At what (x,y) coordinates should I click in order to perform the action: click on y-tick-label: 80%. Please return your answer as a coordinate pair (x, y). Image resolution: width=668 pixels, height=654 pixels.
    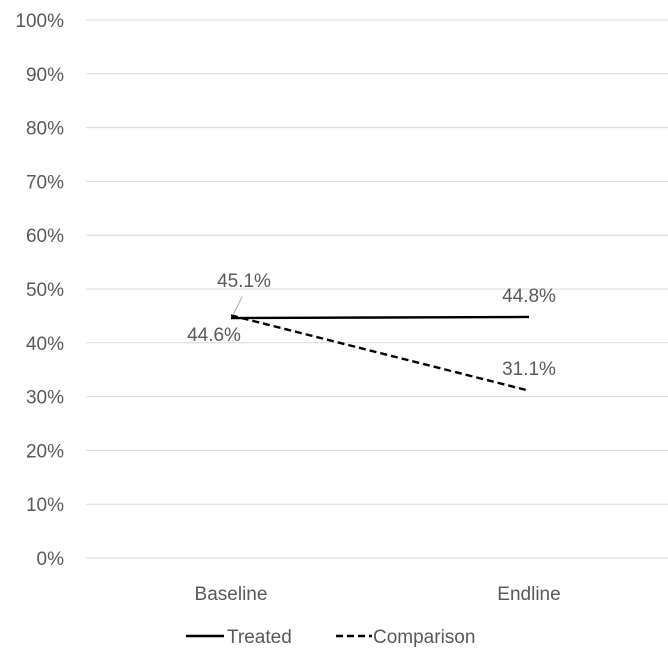
    Looking at the image, I should click on (45, 129).